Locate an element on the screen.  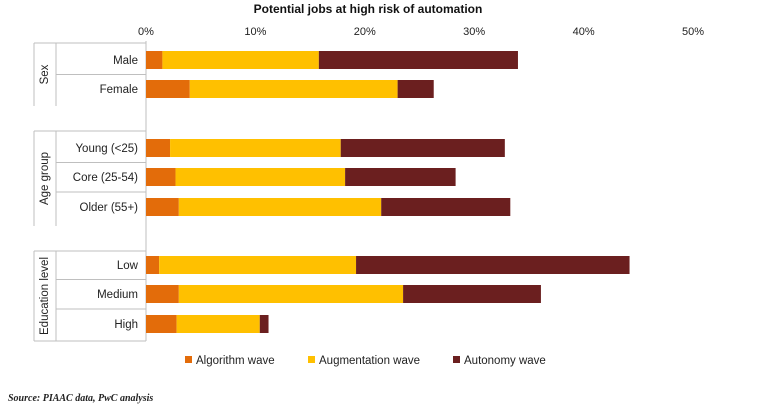
category-label: Female is located at coordinates (119, 90).